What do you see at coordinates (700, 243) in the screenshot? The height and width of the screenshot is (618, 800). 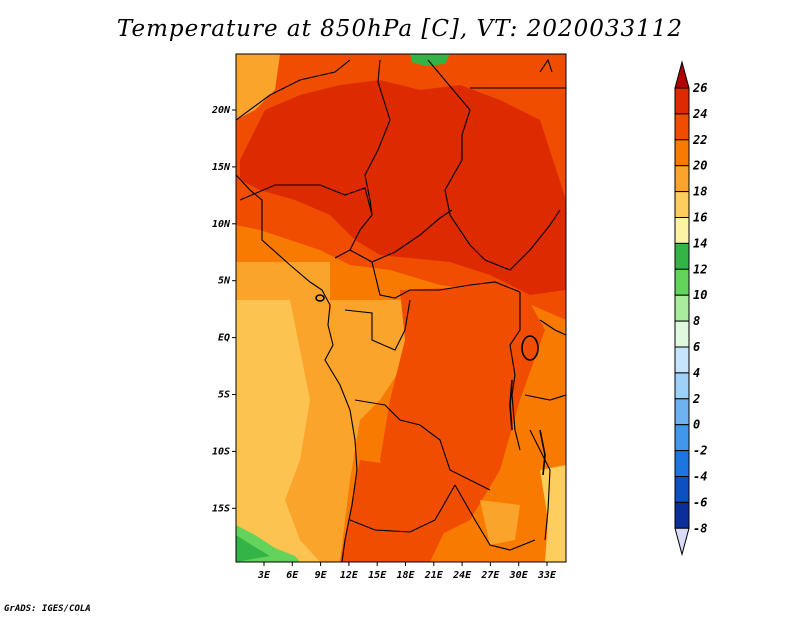 I see `colorbar-label: 14` at bounding box center [700, 243].